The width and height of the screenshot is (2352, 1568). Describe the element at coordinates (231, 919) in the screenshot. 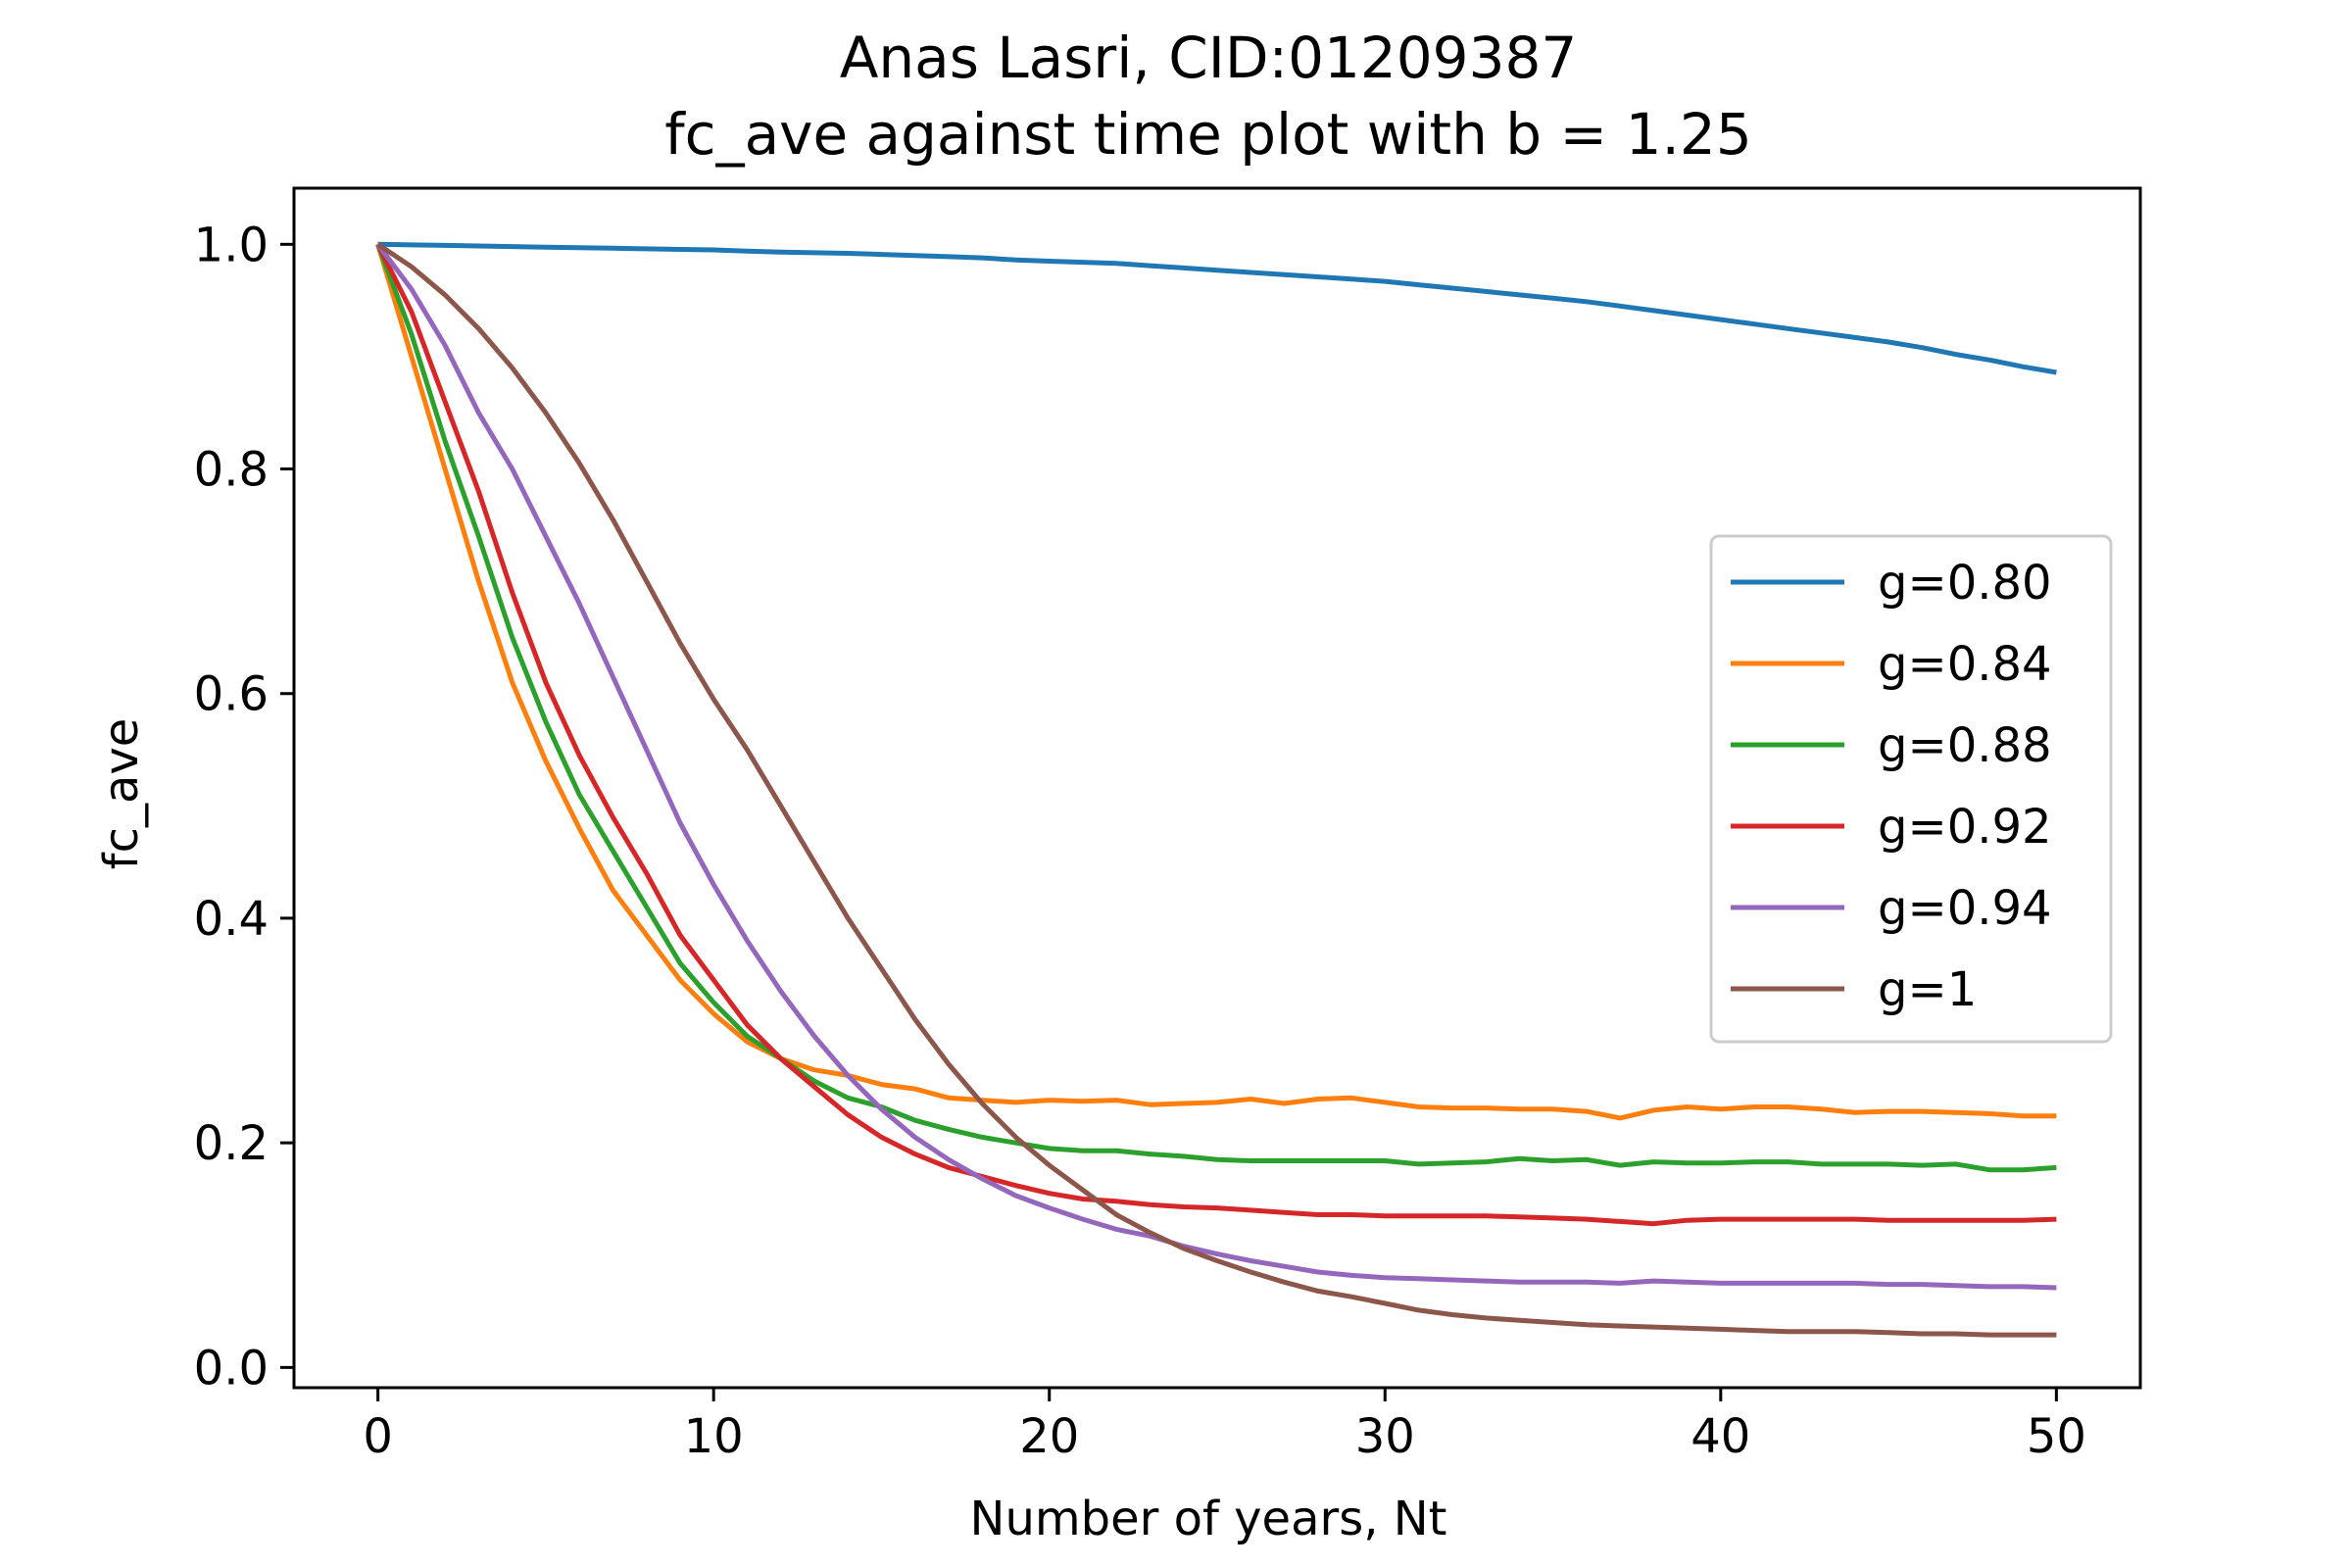

I see `y-tick-label: 0.4` at that location.